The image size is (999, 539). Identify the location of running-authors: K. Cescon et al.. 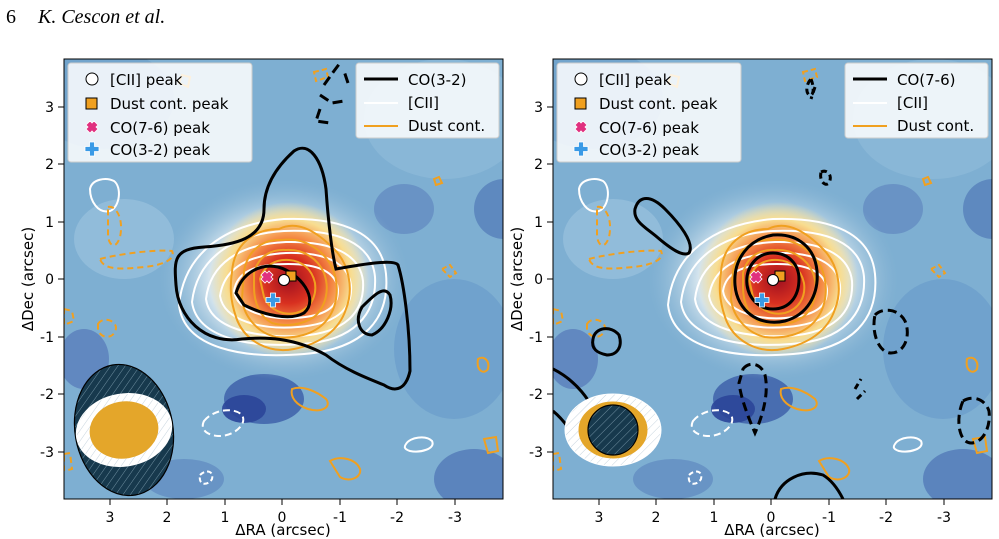
(102, 17).